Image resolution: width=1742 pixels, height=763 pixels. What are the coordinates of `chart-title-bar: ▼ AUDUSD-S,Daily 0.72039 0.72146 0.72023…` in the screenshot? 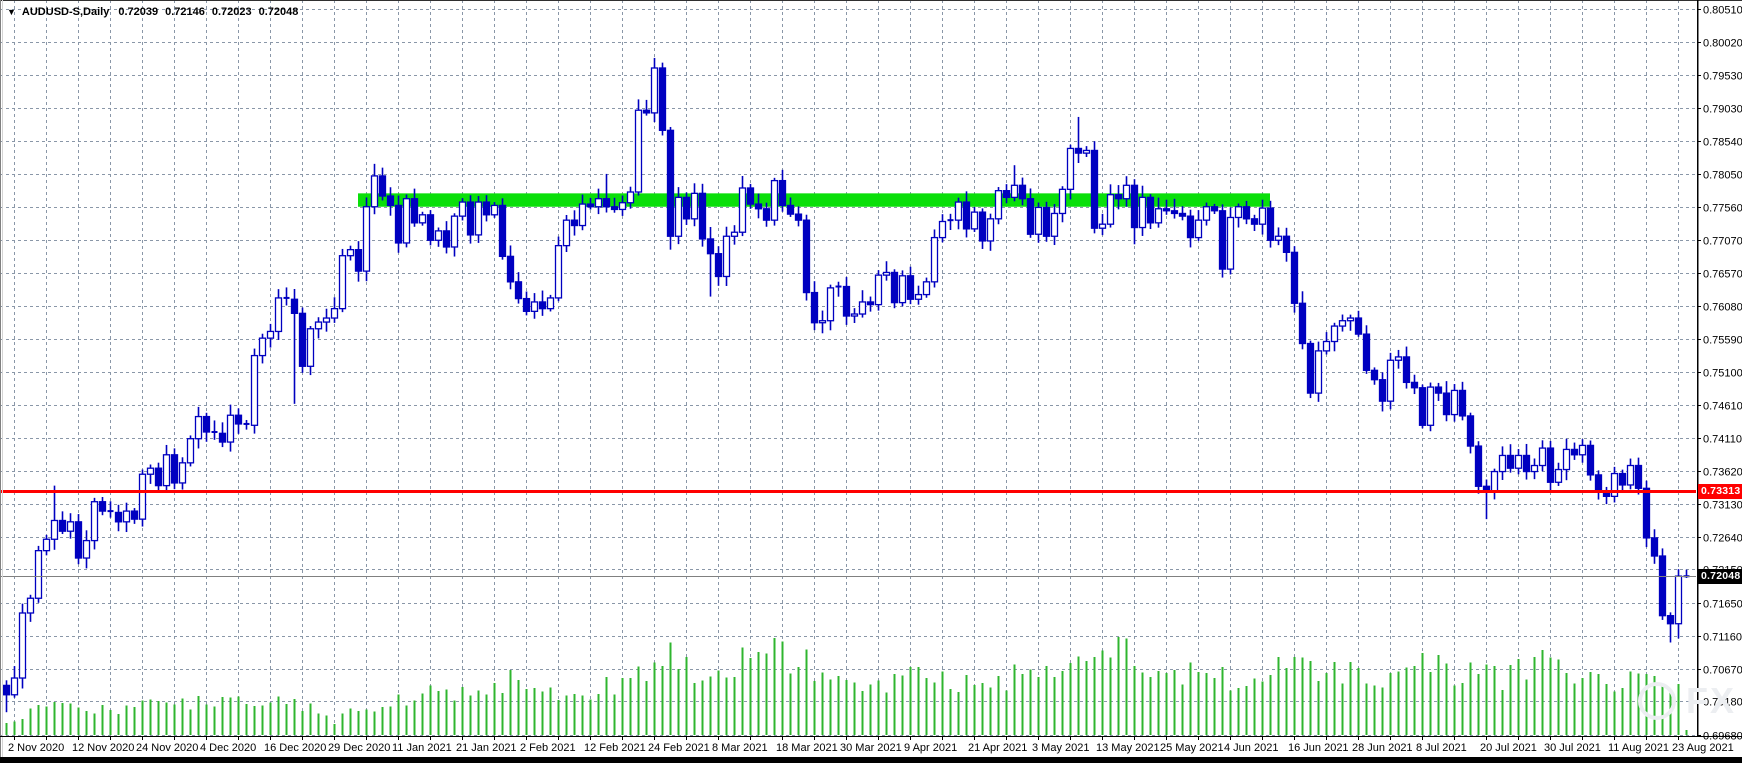 It's located at (156, 12).